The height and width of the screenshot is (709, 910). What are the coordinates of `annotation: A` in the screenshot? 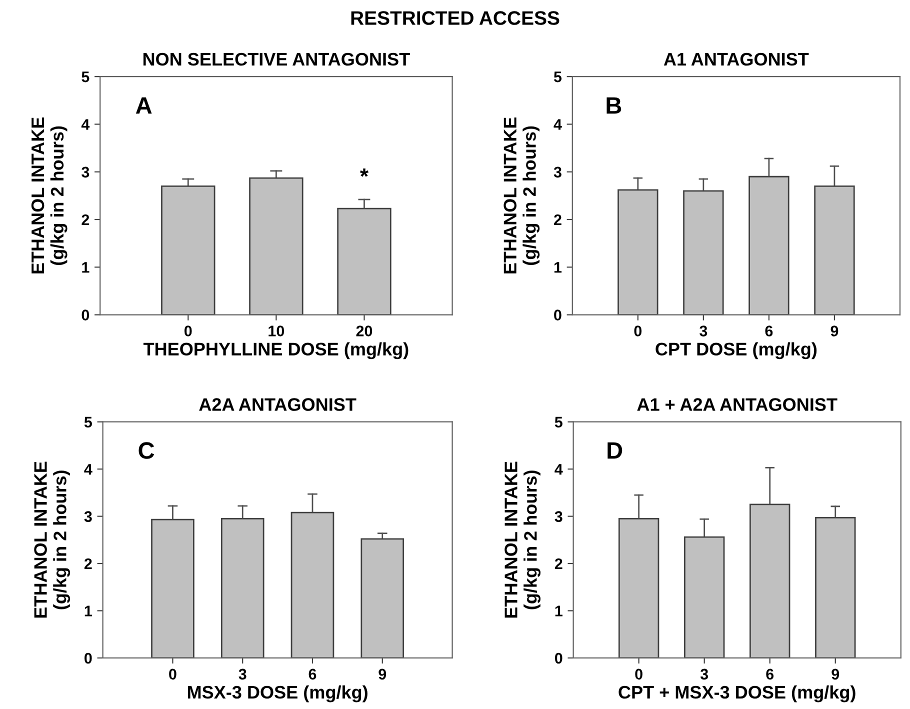 It's located at (144, 105).